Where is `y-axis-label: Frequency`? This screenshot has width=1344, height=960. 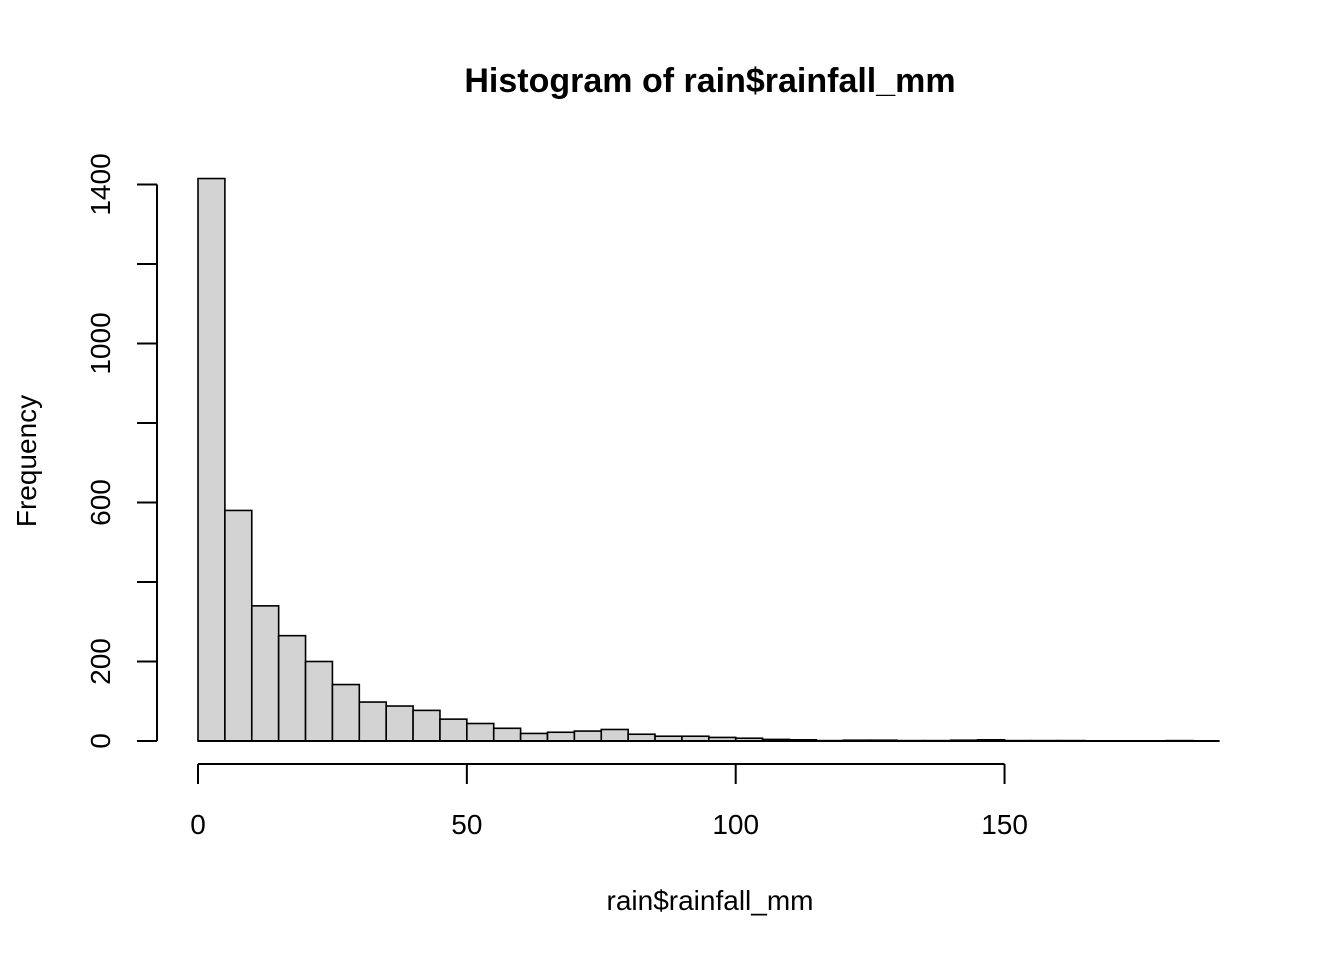 y-axis-label: Frequency is located at coordinates (26, 461).